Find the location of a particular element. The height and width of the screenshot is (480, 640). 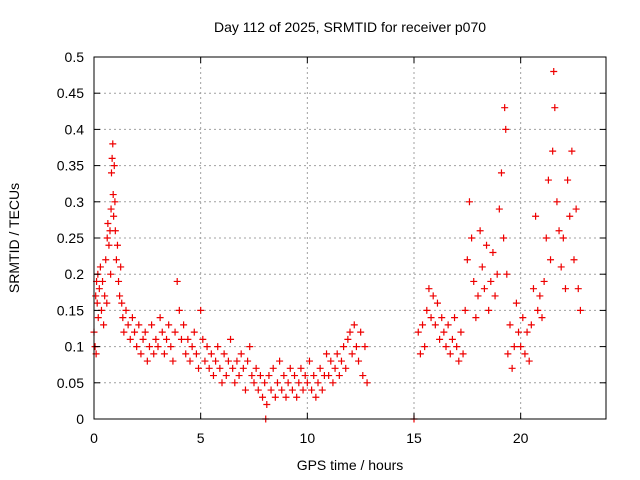

x-axis-label: GPS time / hours is located at coordinates (350, 465).